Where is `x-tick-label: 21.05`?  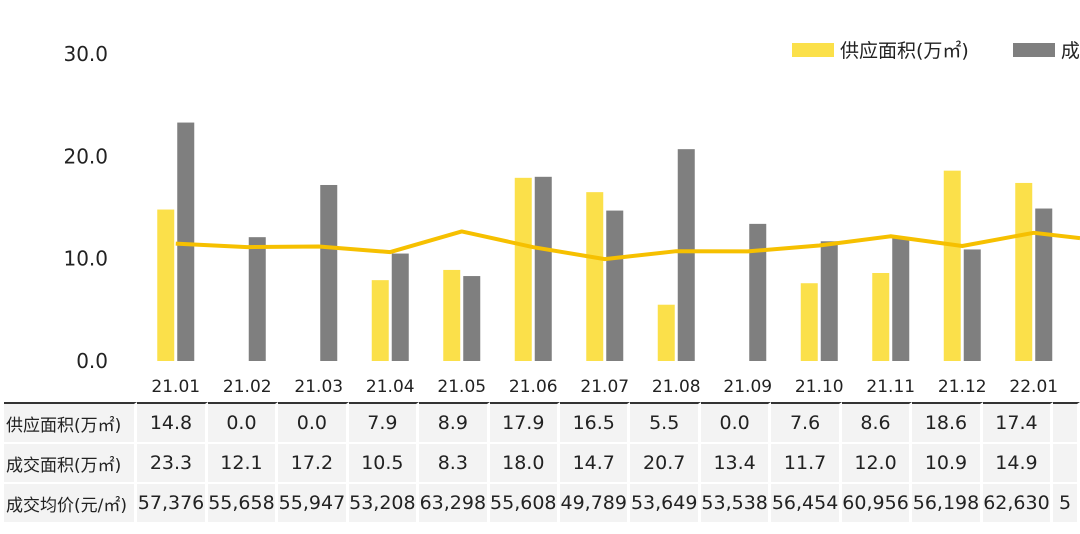 x-tick-label: 21.05 is located at coordinates (461, 387).